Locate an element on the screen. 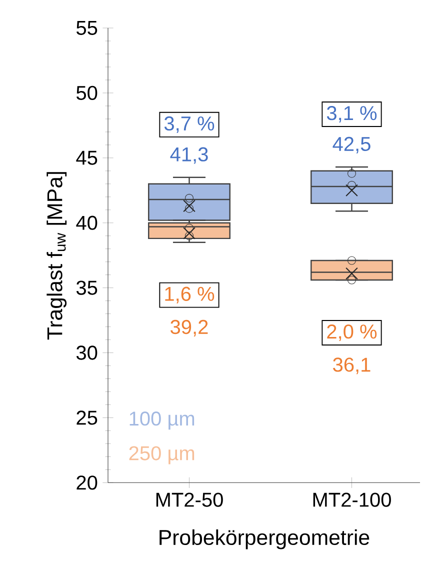 This screenshot has height=580, width=428. y-tick-label: 25 is located at coordinates (87, 417).